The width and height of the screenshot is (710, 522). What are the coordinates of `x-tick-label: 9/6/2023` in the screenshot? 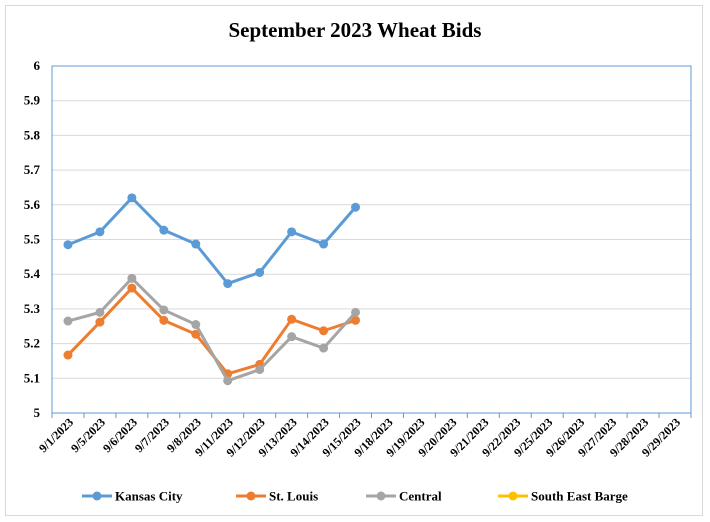 It's located at (120, 435).